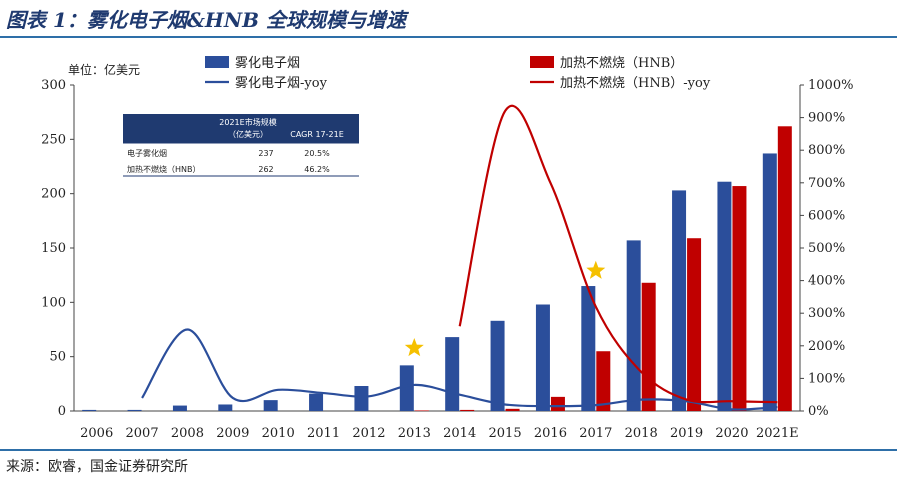 This screenshot has height=493, width=897. Describe the element at coordinates (826, 183) in the screenshot. I see `right-axis-tick-label: 700%` at that location.